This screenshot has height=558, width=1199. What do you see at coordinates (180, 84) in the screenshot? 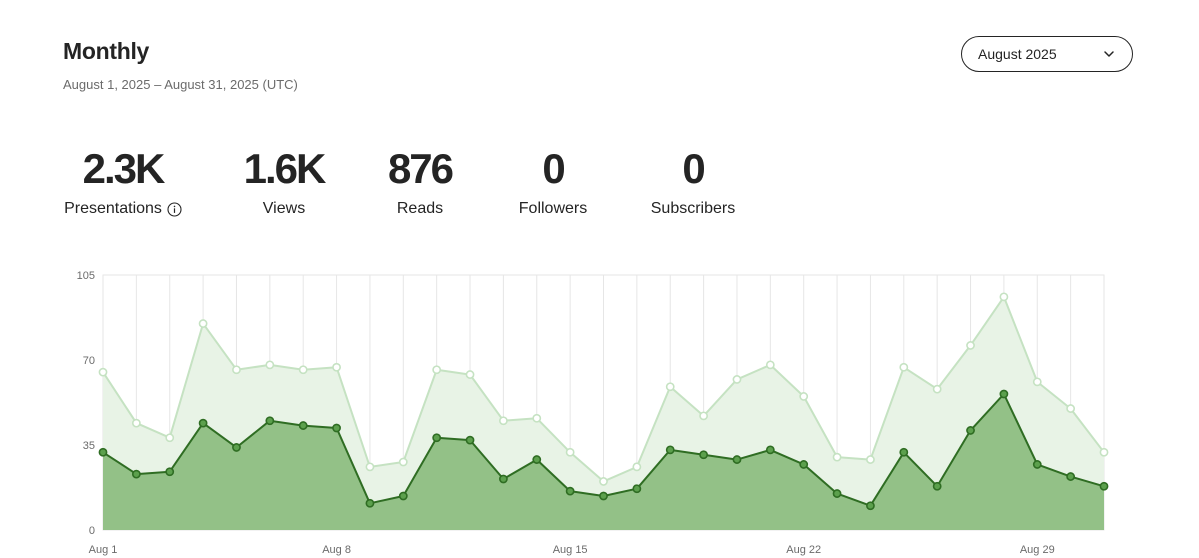
I see `date-range: August 1, 2025 – August 31, 2025 (UTC)` at bounding box center [180, 84].